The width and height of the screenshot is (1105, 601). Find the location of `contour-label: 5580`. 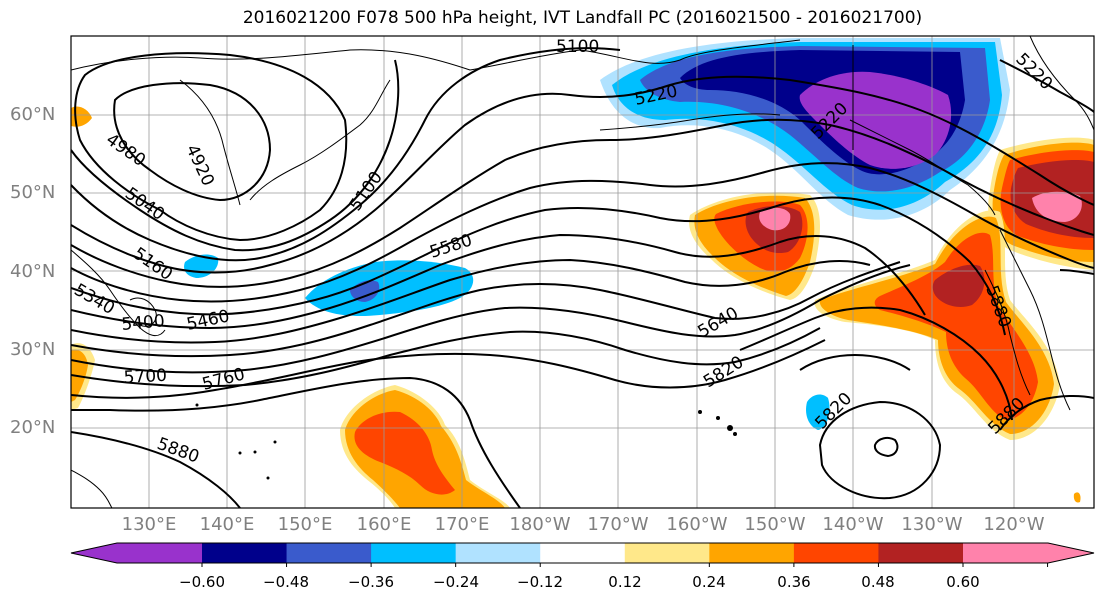

contour-label: 5580 is located at coordinates (450, 246).